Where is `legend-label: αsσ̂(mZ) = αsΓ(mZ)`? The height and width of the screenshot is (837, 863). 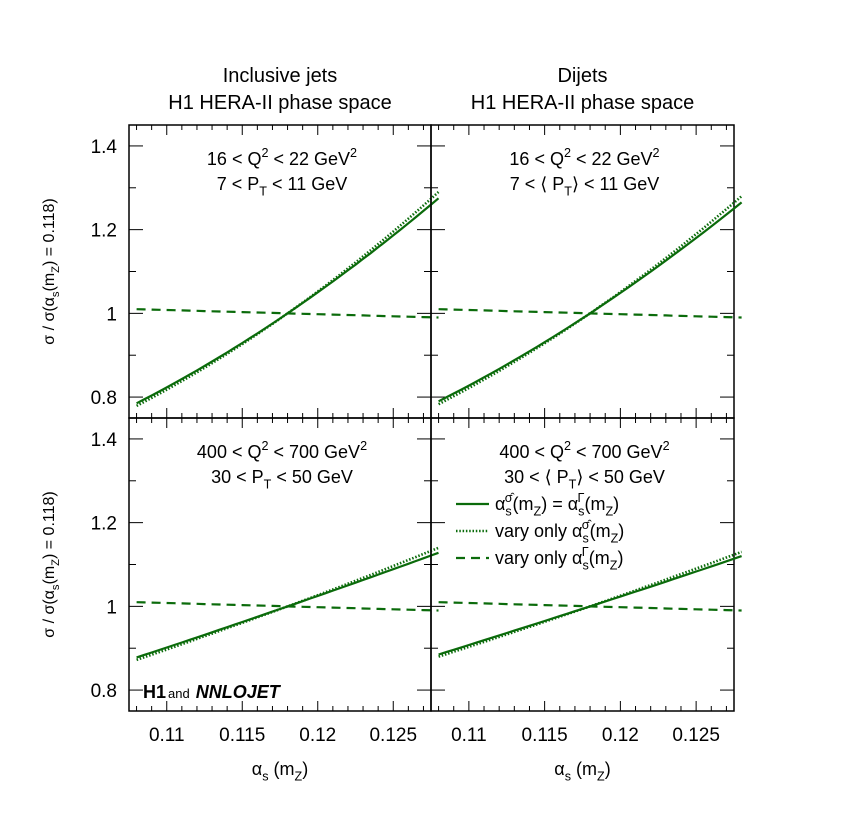 legend-label: αsσ̂(mZ) = αsΓ(mZ) is located at coordinates (557, 505).